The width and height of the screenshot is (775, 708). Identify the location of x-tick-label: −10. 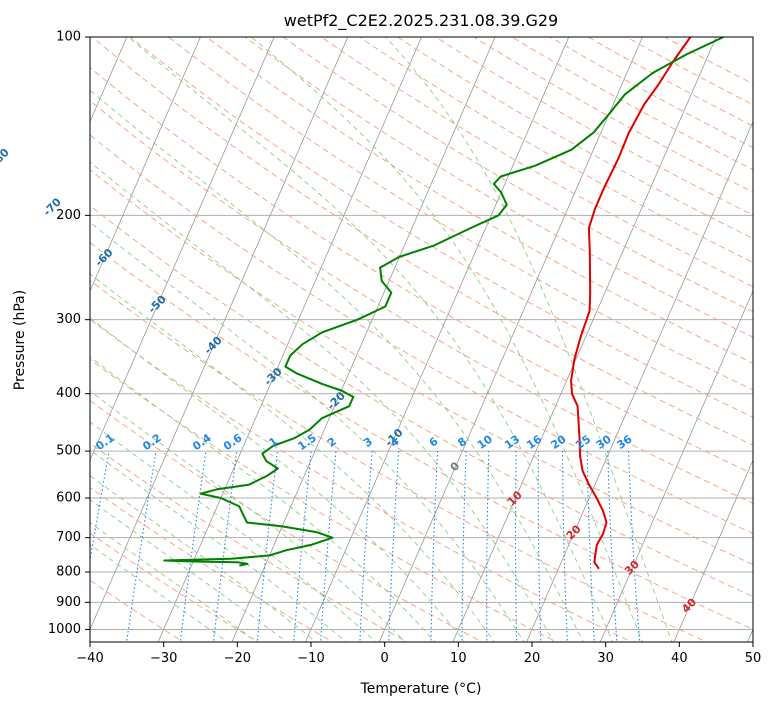
(310, 658).